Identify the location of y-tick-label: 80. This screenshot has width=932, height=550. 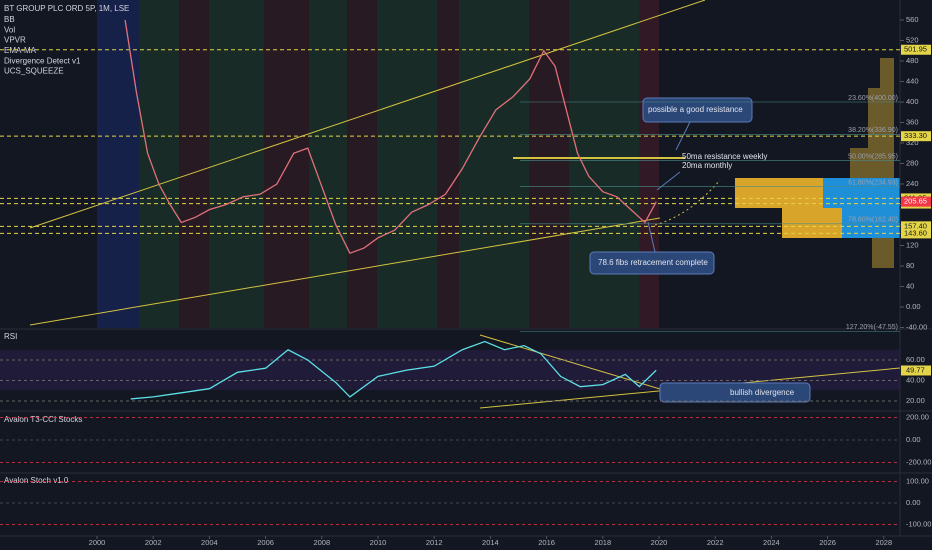
(910, 265).